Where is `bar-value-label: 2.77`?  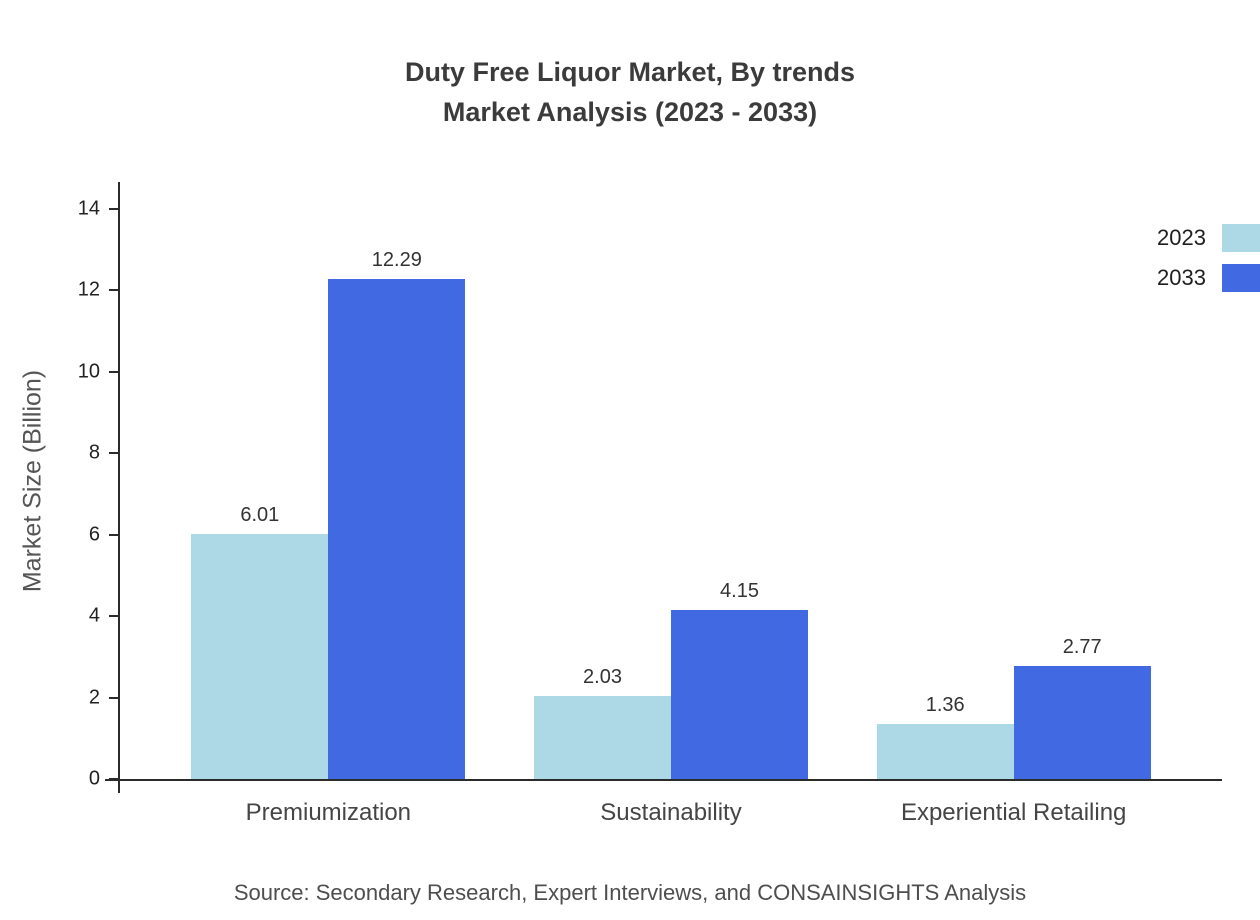
bar-value-label: 2.77 is located at coordinates (1082, 647).